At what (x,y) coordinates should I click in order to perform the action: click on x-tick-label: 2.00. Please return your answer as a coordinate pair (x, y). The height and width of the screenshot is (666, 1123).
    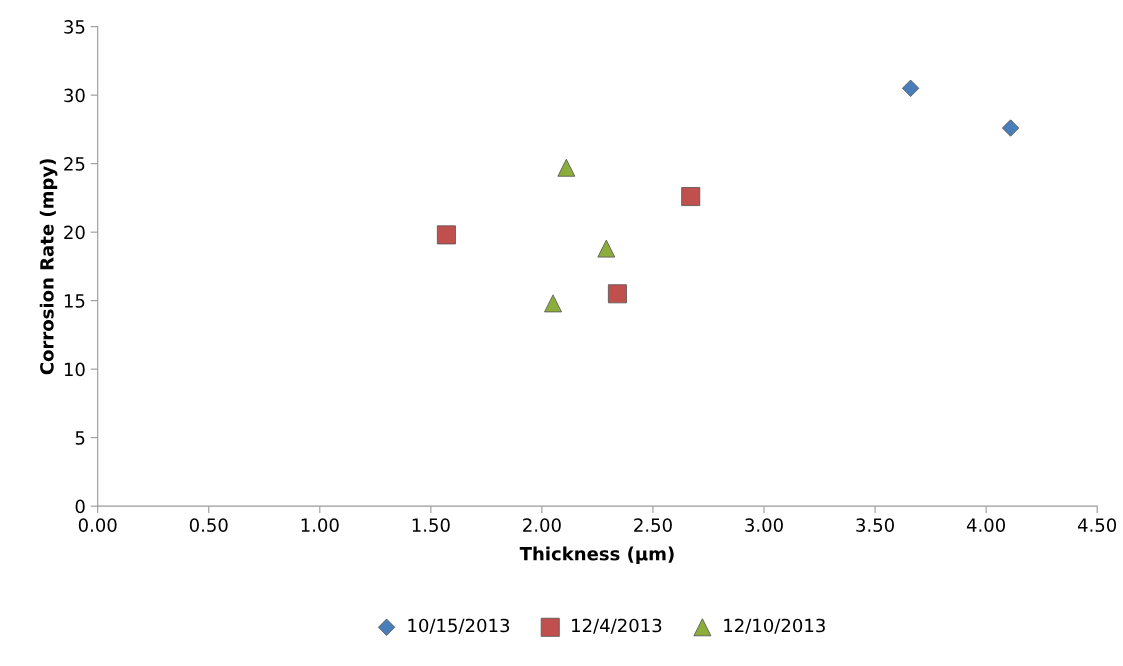
    Looking at the image, I should click on (542, 525).